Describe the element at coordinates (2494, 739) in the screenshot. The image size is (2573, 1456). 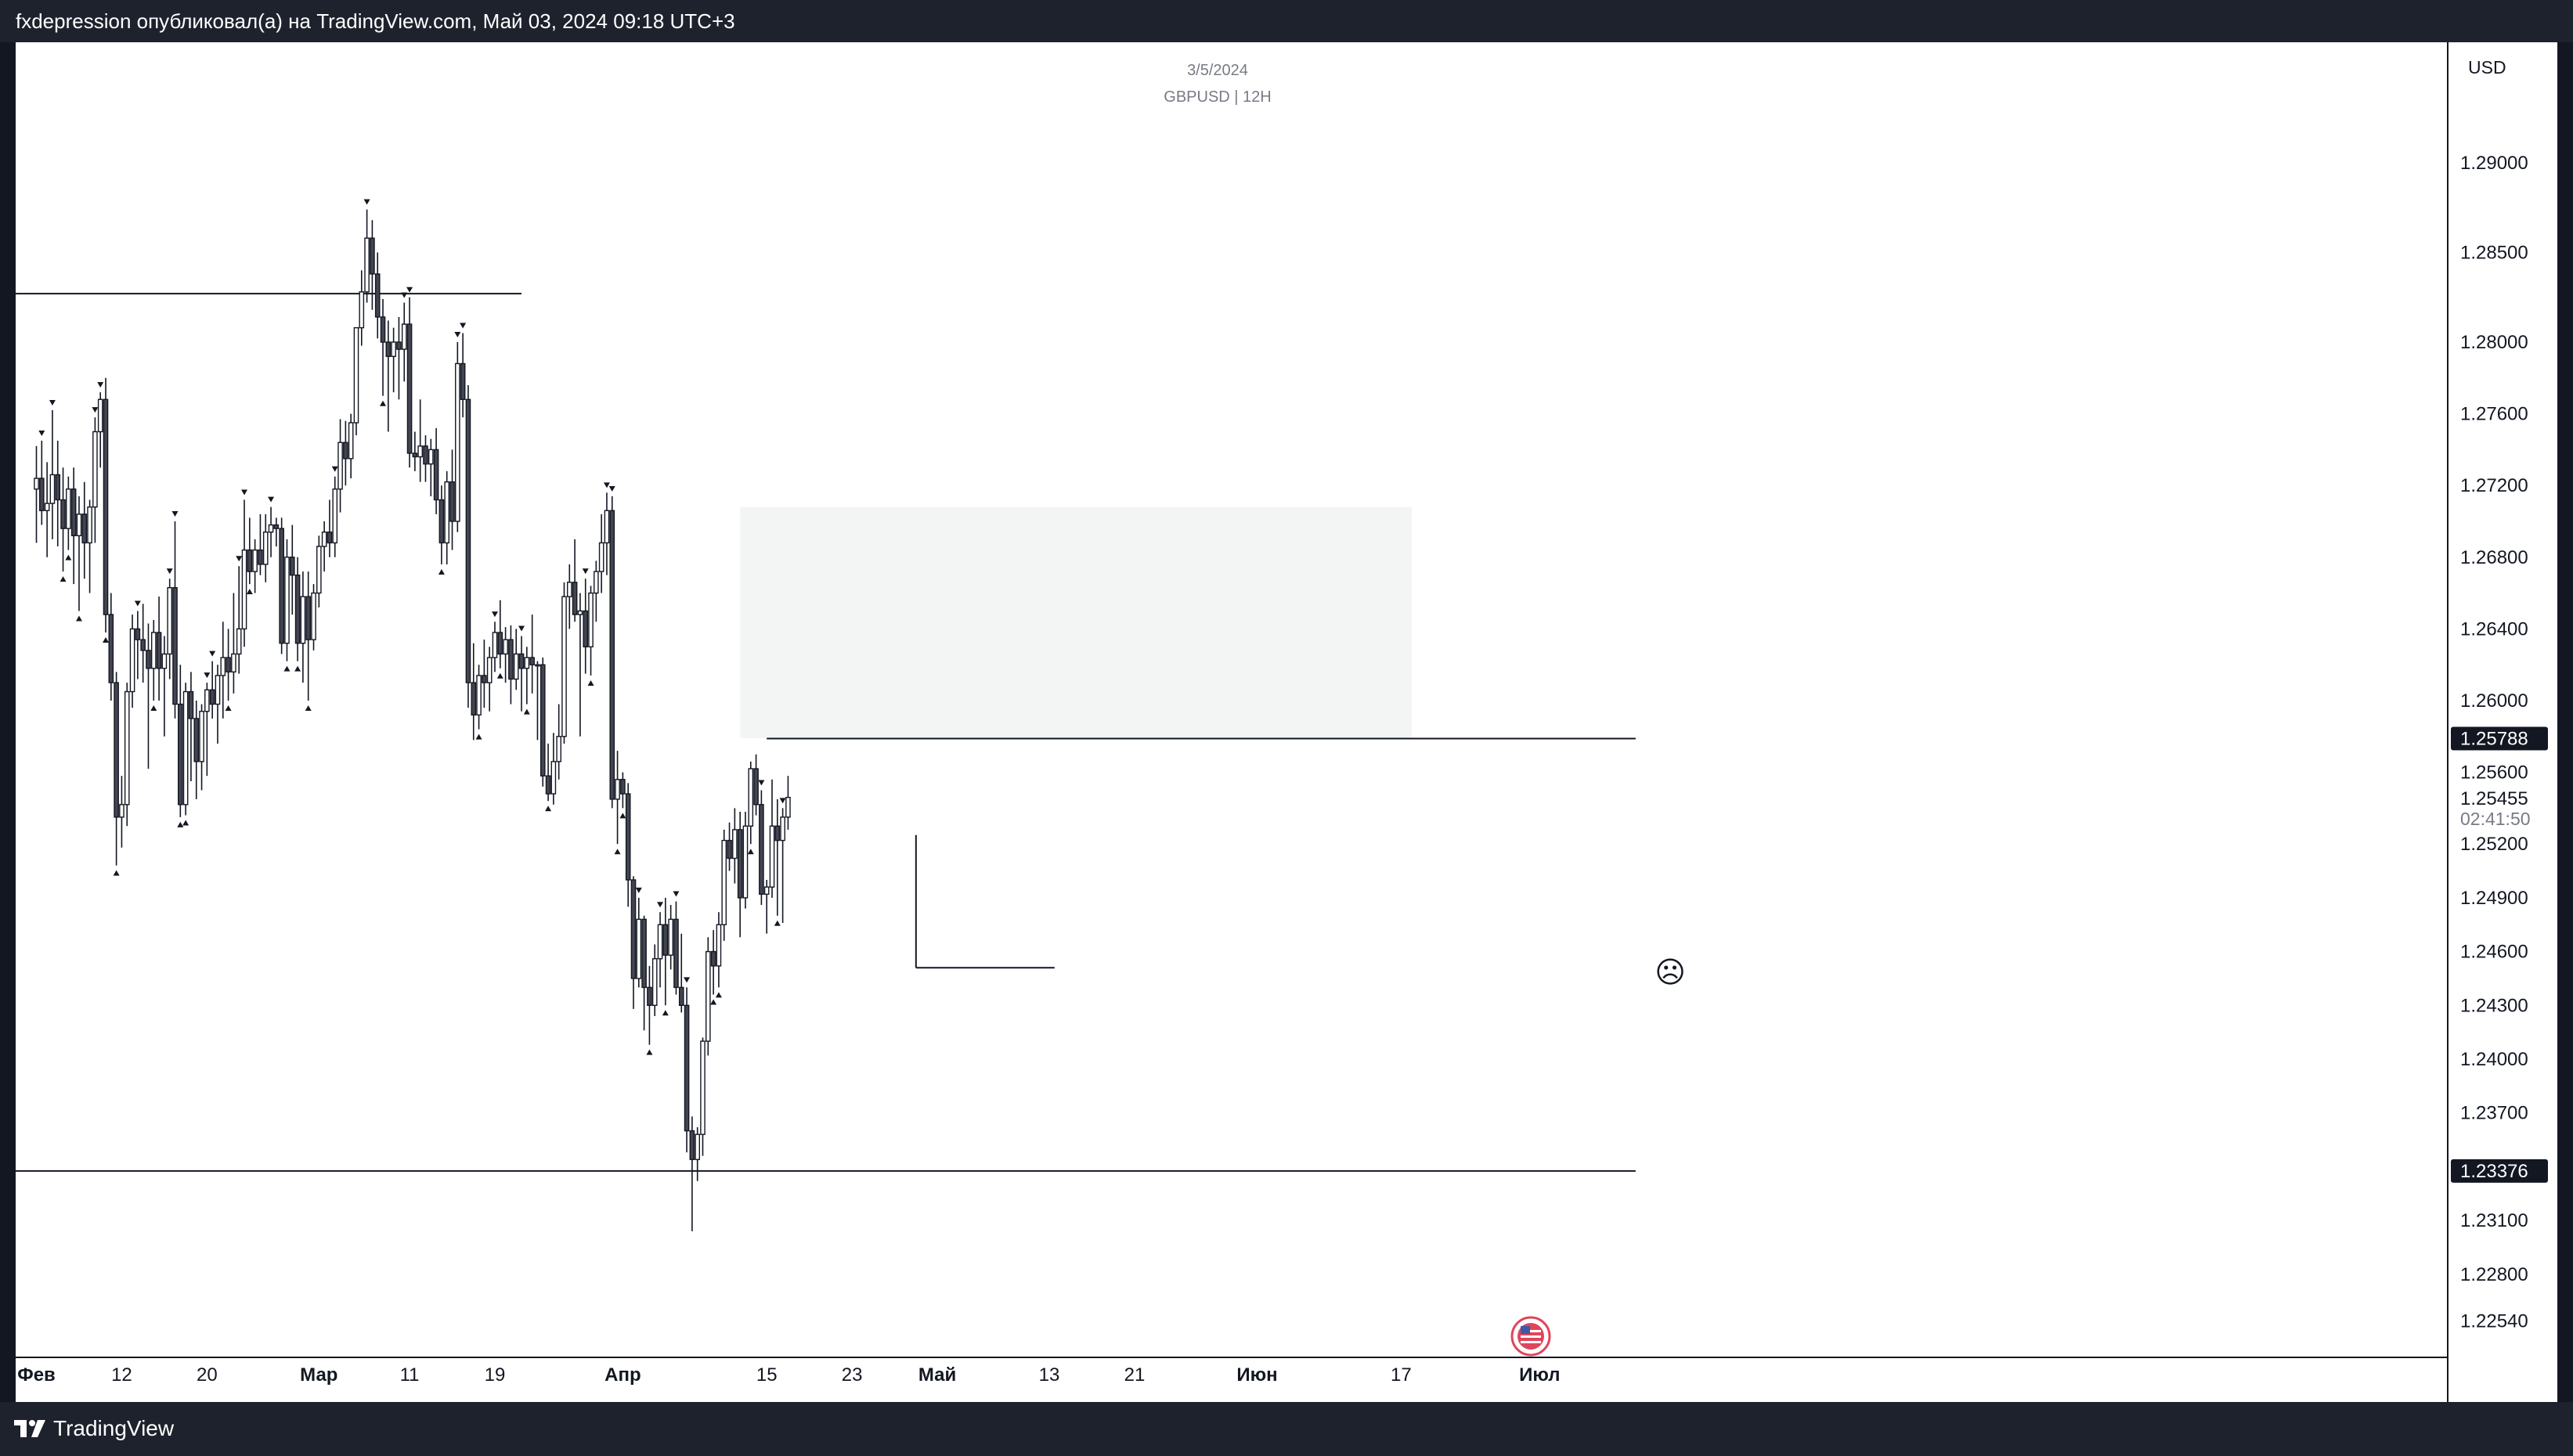
I see `price-label-text: 1.25788` at that location.